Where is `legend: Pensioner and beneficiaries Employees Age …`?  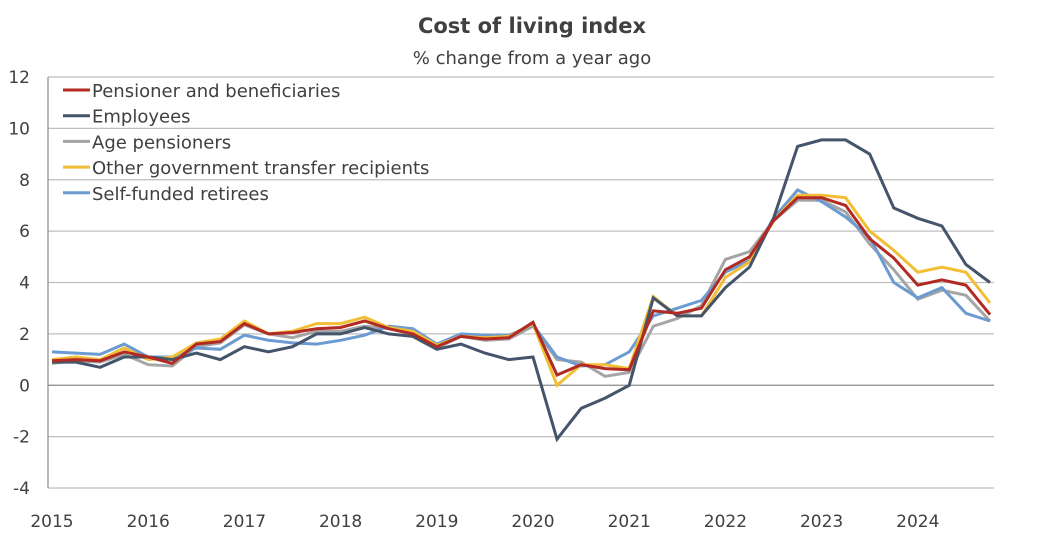 legend: Pensioner and beneficiaries Employees Age … is located at coordinates (246, 143).